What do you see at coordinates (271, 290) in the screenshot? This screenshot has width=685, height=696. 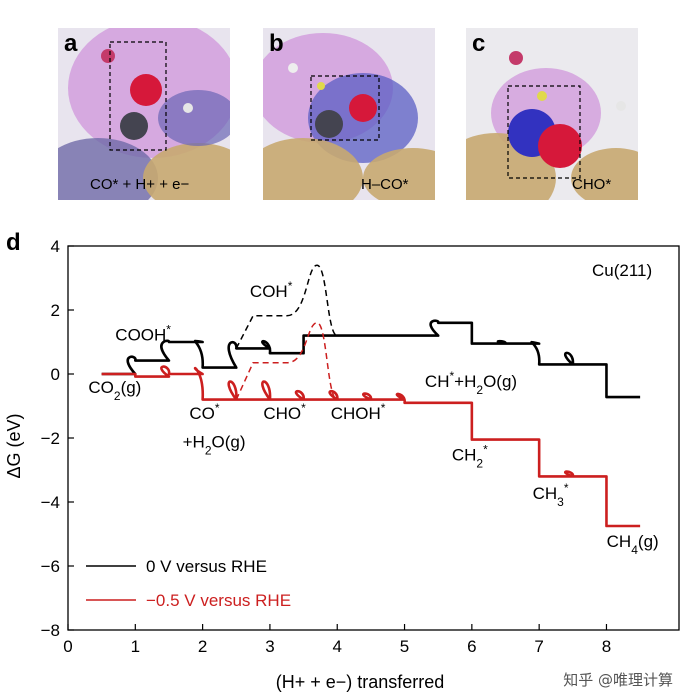 I see `annotation-label: COH*` at bounding box center [271, 290].